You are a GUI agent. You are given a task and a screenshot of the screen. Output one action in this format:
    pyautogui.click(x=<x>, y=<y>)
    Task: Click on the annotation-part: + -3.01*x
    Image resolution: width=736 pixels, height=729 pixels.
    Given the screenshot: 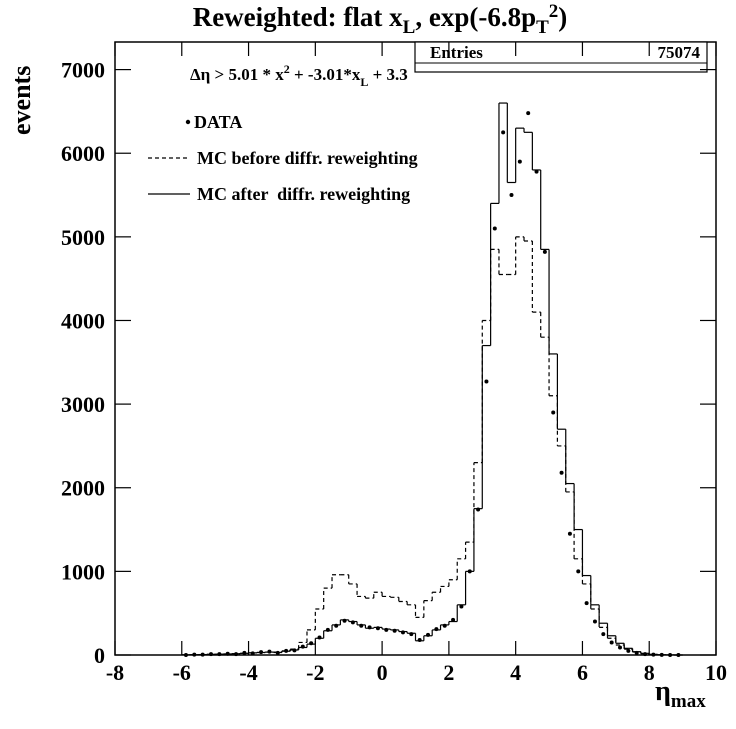 What is the action you would take?
    pyautogui.click(x=325, y=74)
    